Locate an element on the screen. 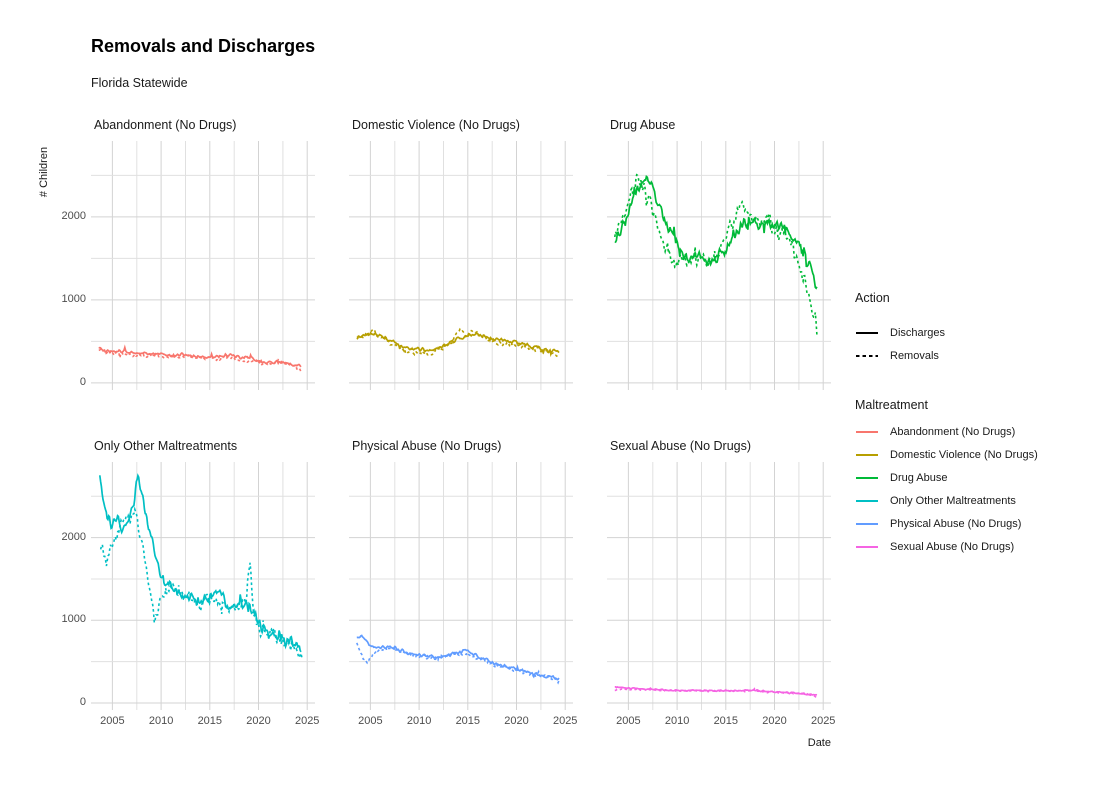 Image resolution: width=1100 pixels, height=789 pixels. x-axis-title: Date is located at coordinates (819, 743).